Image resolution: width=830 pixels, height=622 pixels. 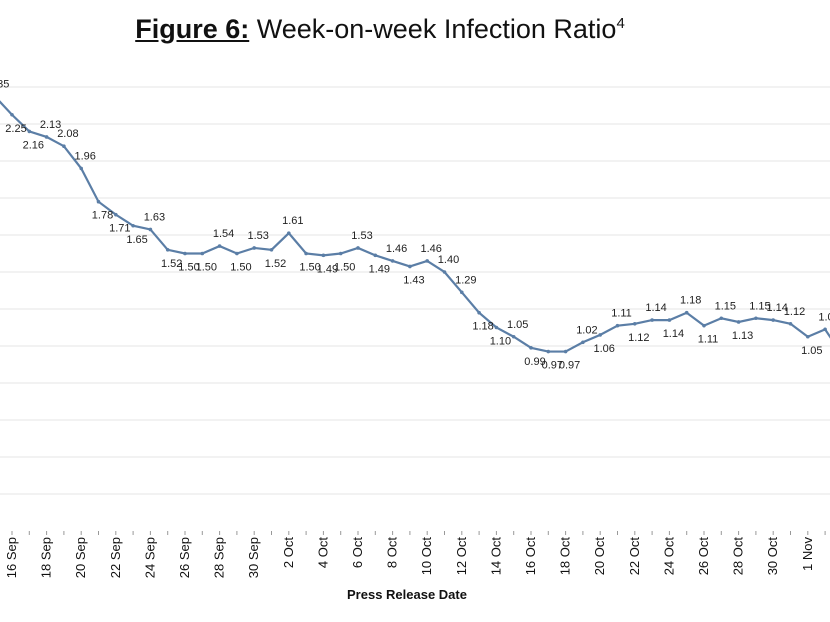 What do you see at coordinates (603, 349) in the screenshot?
I see `data-label: 1.06` at bounding box center [603, 349].